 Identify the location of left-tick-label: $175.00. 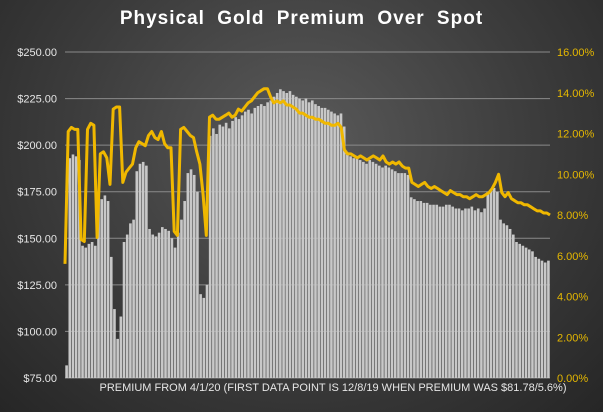
(37, 193).